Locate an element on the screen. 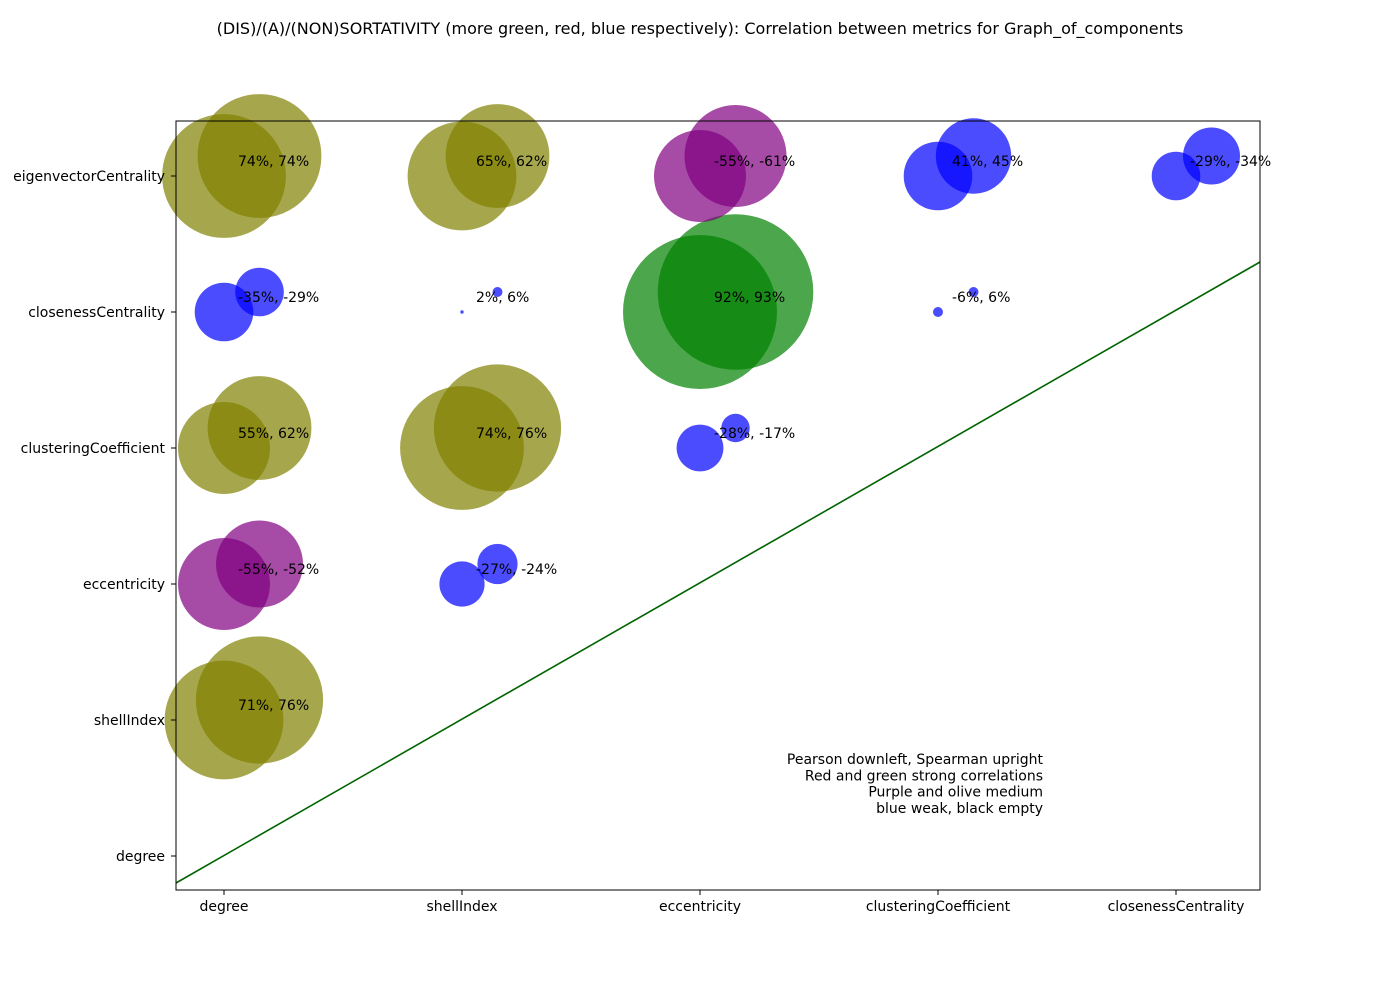  y-tick-label: eccentricity is located at coordinates (124, 585).